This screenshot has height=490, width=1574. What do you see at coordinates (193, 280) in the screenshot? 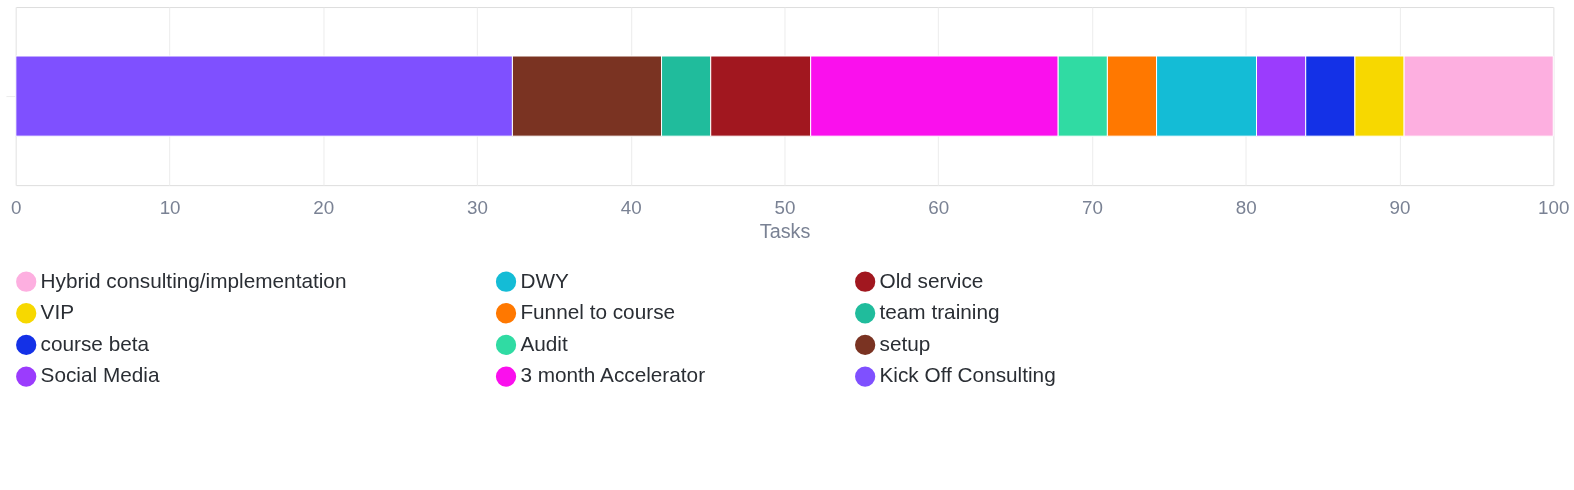
I see `legend-label: Hybrid consulting/implementation` at bounding box center [193, 280].